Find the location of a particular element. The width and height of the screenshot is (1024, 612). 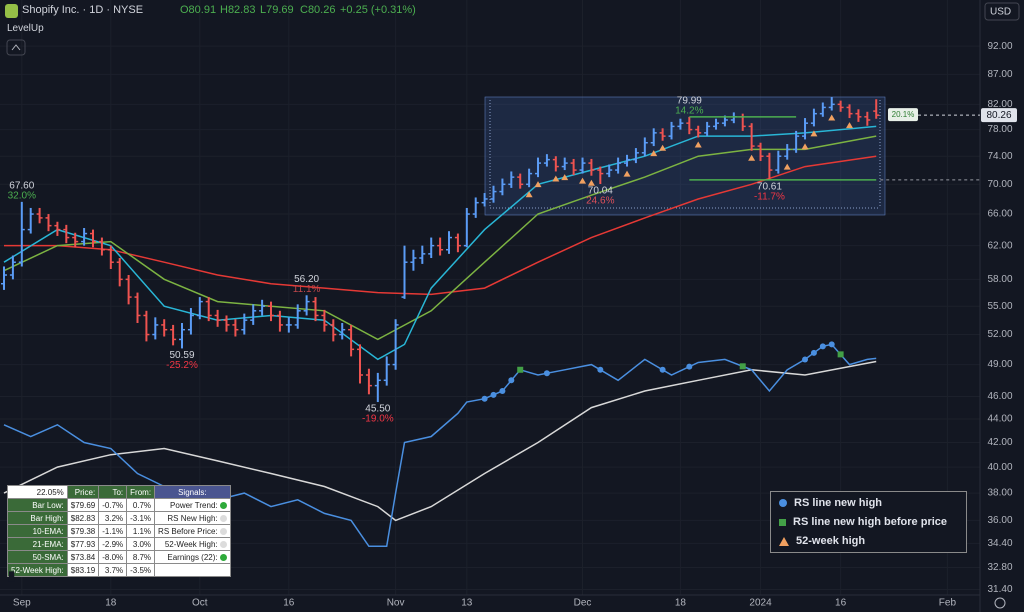

y-tick-label: 82.00 is located at coordinates (999, 104).